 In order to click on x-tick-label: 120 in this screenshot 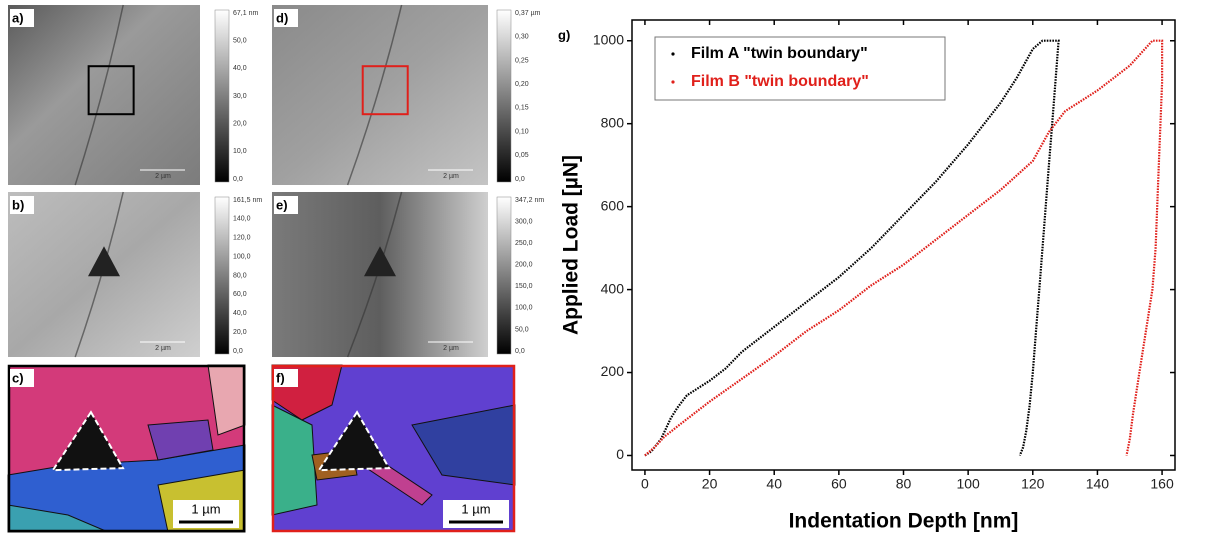, I will do `click(1033, 484)`.